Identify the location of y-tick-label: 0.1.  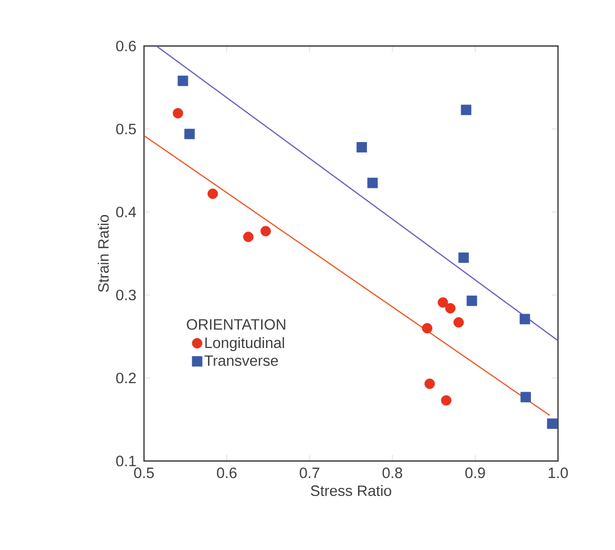
(126, 461).